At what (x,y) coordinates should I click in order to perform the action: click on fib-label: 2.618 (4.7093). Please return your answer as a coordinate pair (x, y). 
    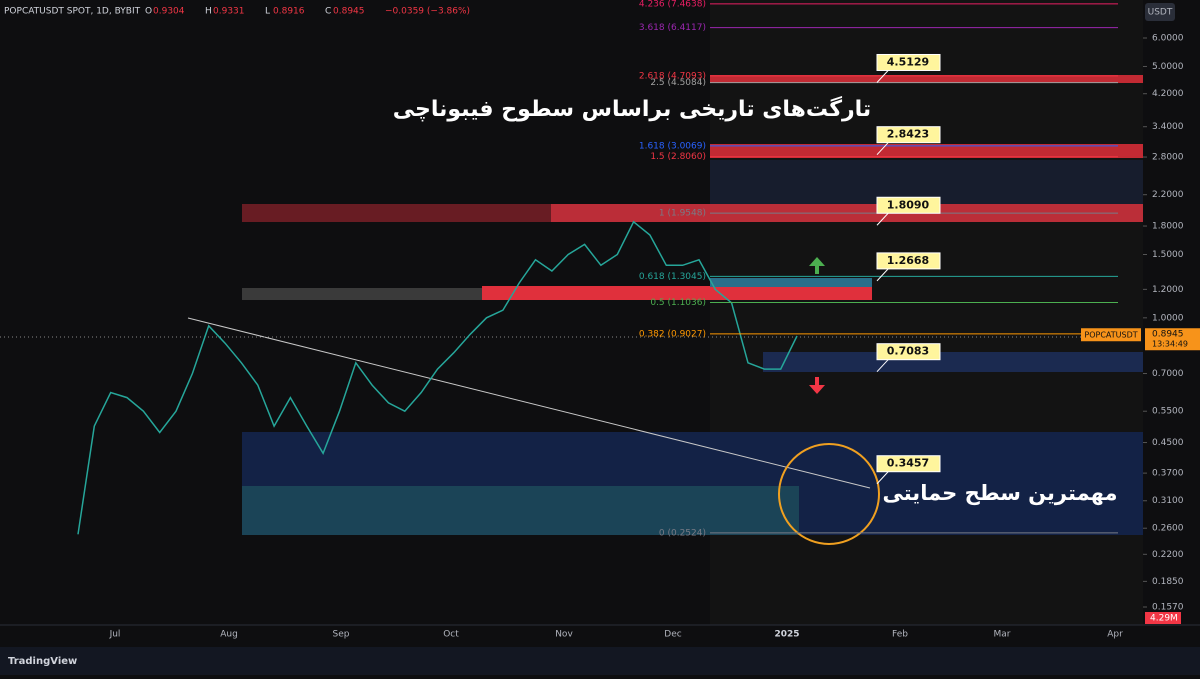
    Looking at the image, I should click on (672, 76).